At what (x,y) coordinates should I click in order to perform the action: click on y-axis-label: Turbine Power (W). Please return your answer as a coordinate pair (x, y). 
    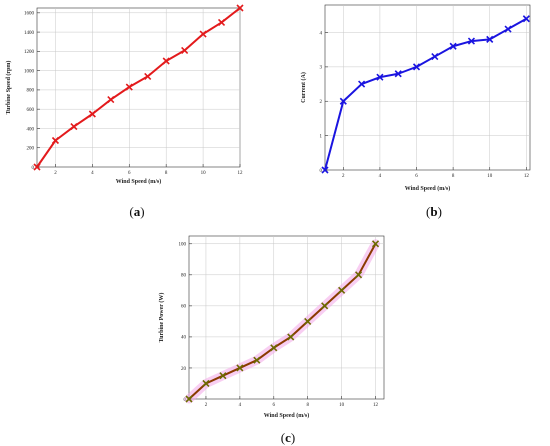
    Looking at the image, I should click on (161, 318).